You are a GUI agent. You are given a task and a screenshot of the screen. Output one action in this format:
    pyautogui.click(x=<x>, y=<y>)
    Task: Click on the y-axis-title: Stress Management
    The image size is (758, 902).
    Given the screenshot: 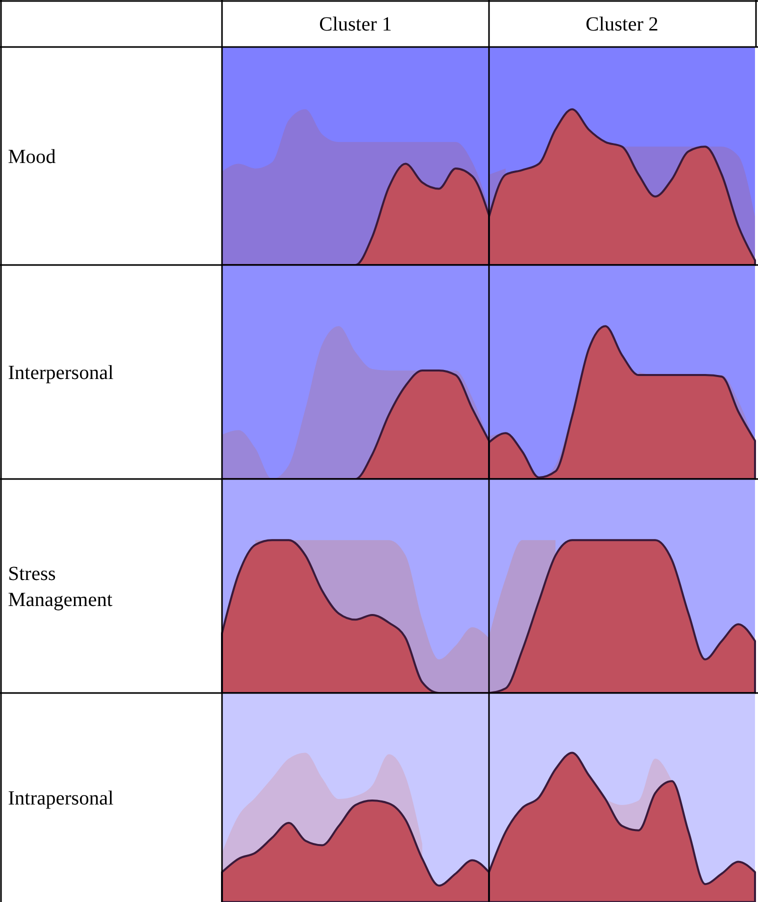 What is the action you would take?
    pyautogui.click(x=60, y=587)
    